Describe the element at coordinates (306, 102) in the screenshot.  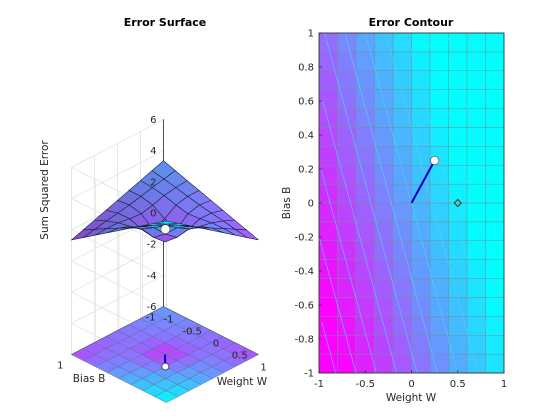
I see `contour-y-tick-label: 0.6` at that location.